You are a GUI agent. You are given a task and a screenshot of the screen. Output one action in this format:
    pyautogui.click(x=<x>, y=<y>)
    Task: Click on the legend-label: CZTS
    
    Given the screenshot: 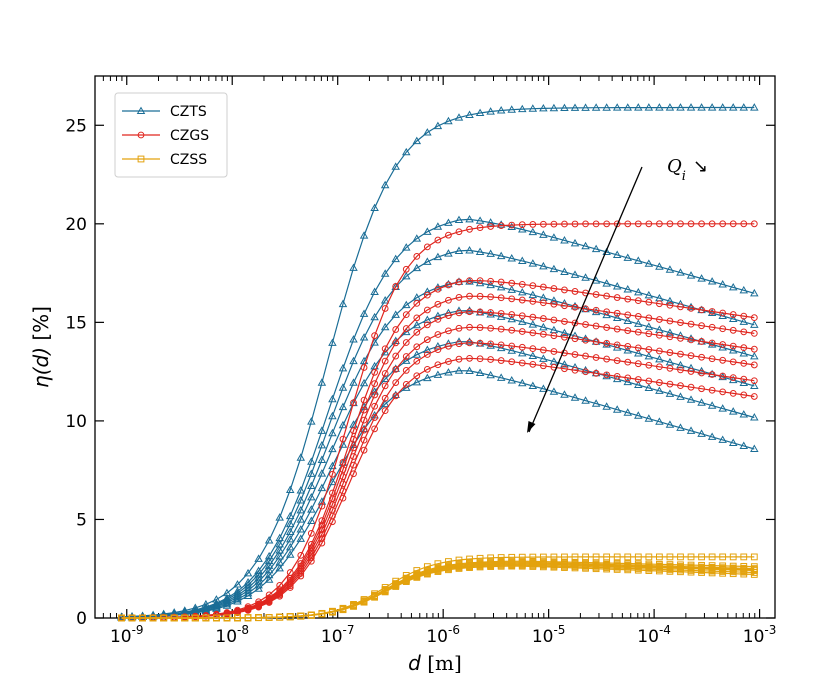 What is the action you would take?
    pyautogui.click(x=188, y=112)
    